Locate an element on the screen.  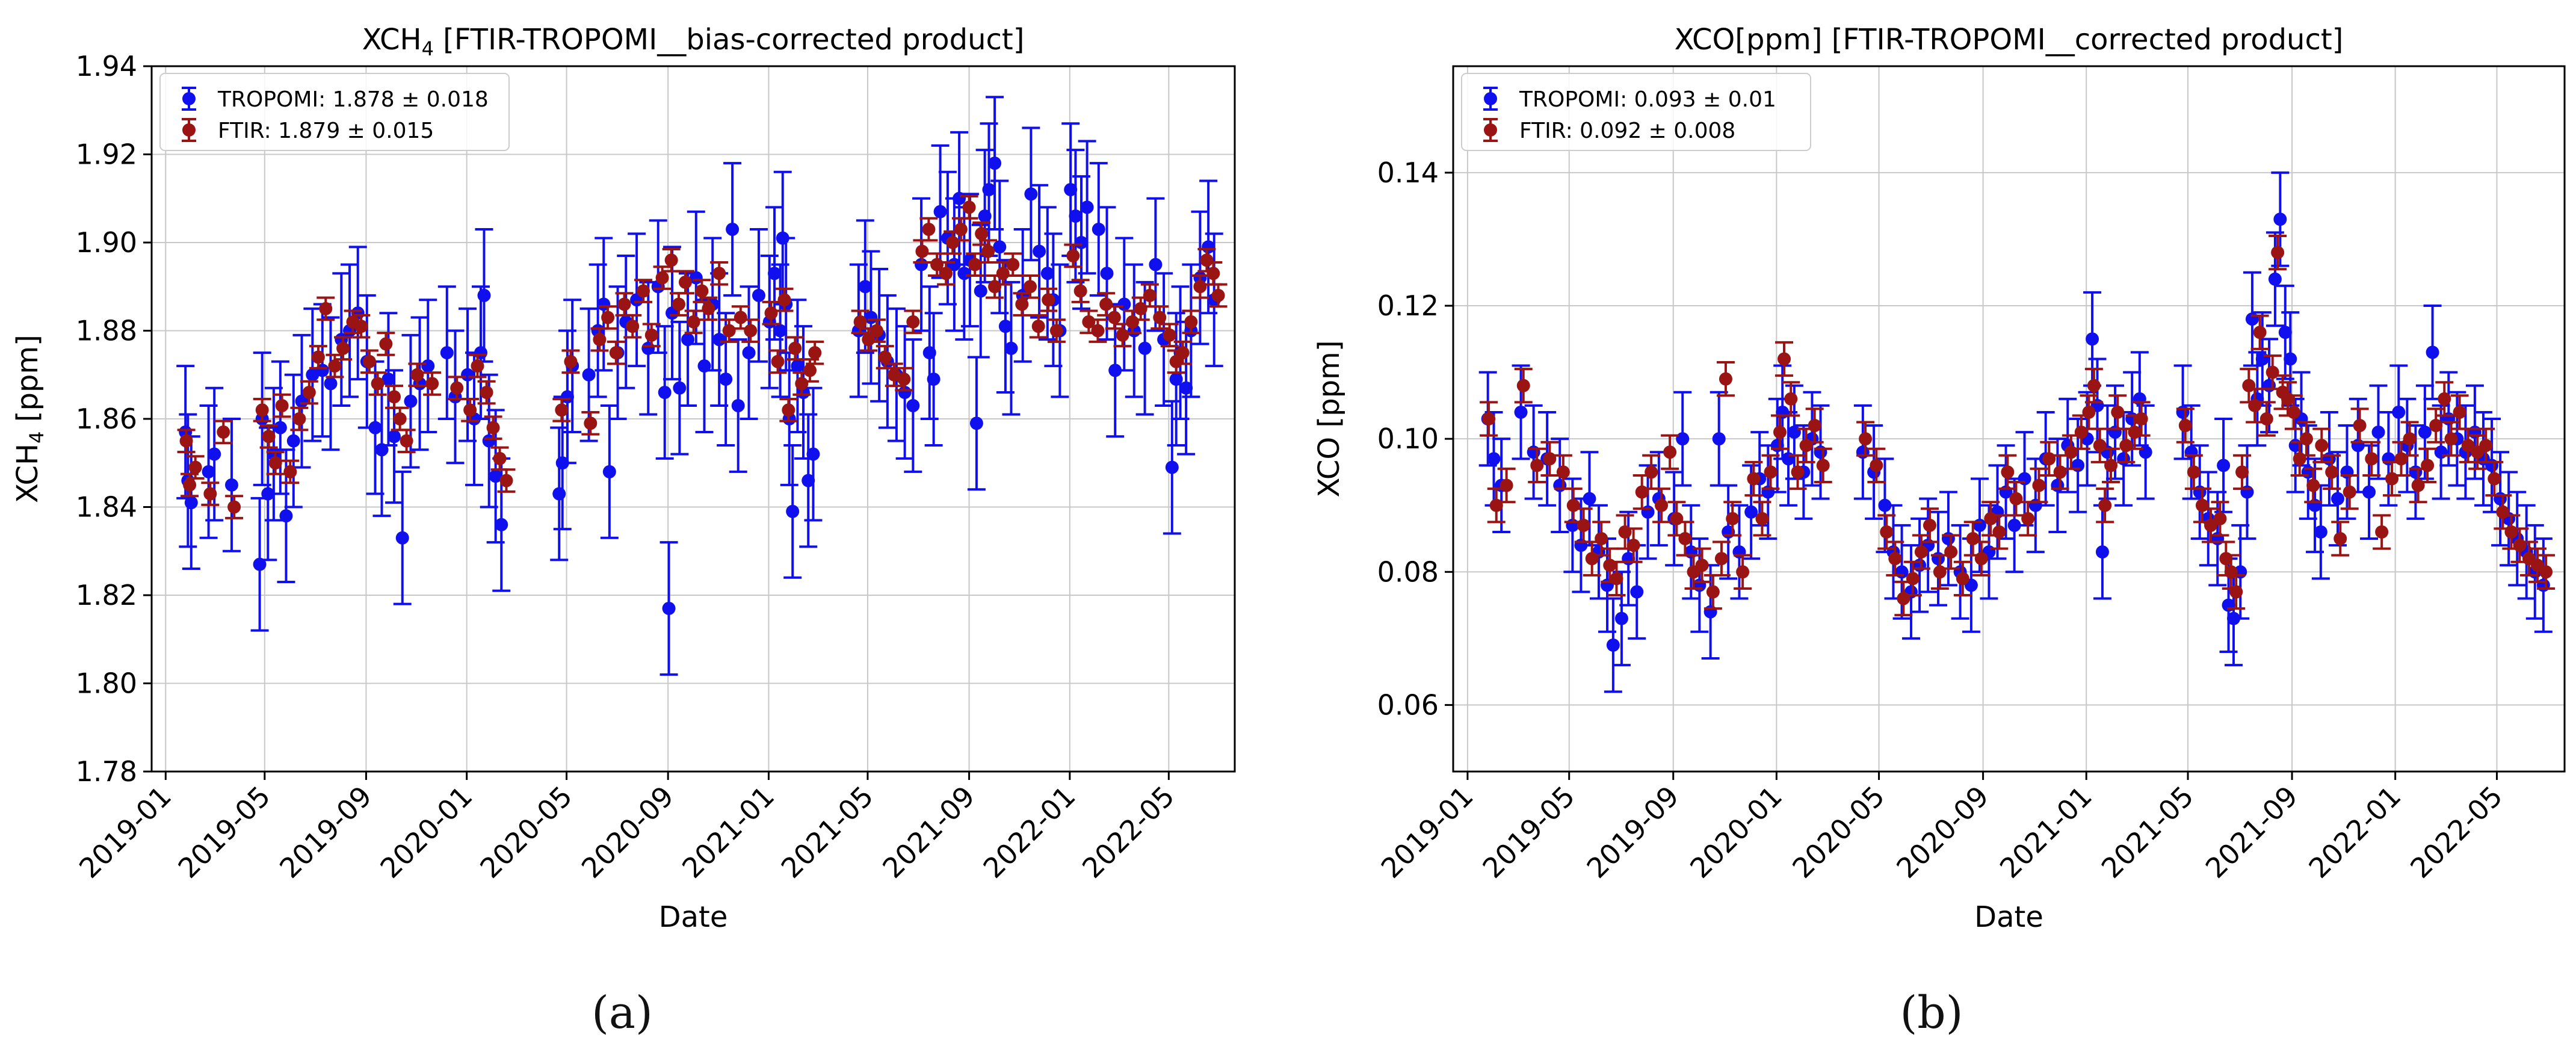
x-tick-label: 2019-05 is located at coordinates (224, 833).